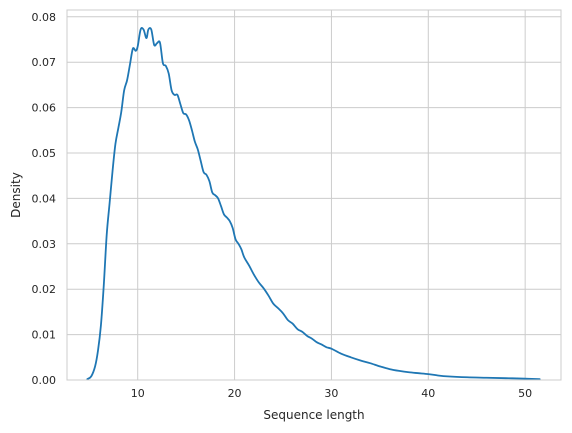 The width and height of the screenshot is (572, 433). Describe the element at coordinates (525, 393) in the screenshot. I see `x-tick-label: 50` at that location.